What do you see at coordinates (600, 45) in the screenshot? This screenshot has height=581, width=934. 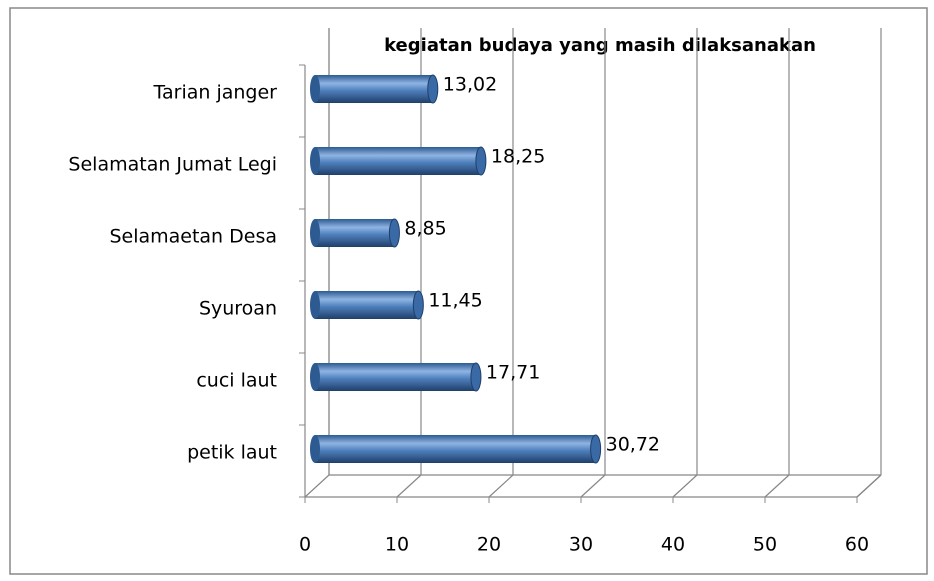 I see `chart-title: kegiatan budaya yang masih dilaksanakan` at bounding box center [600, 45].